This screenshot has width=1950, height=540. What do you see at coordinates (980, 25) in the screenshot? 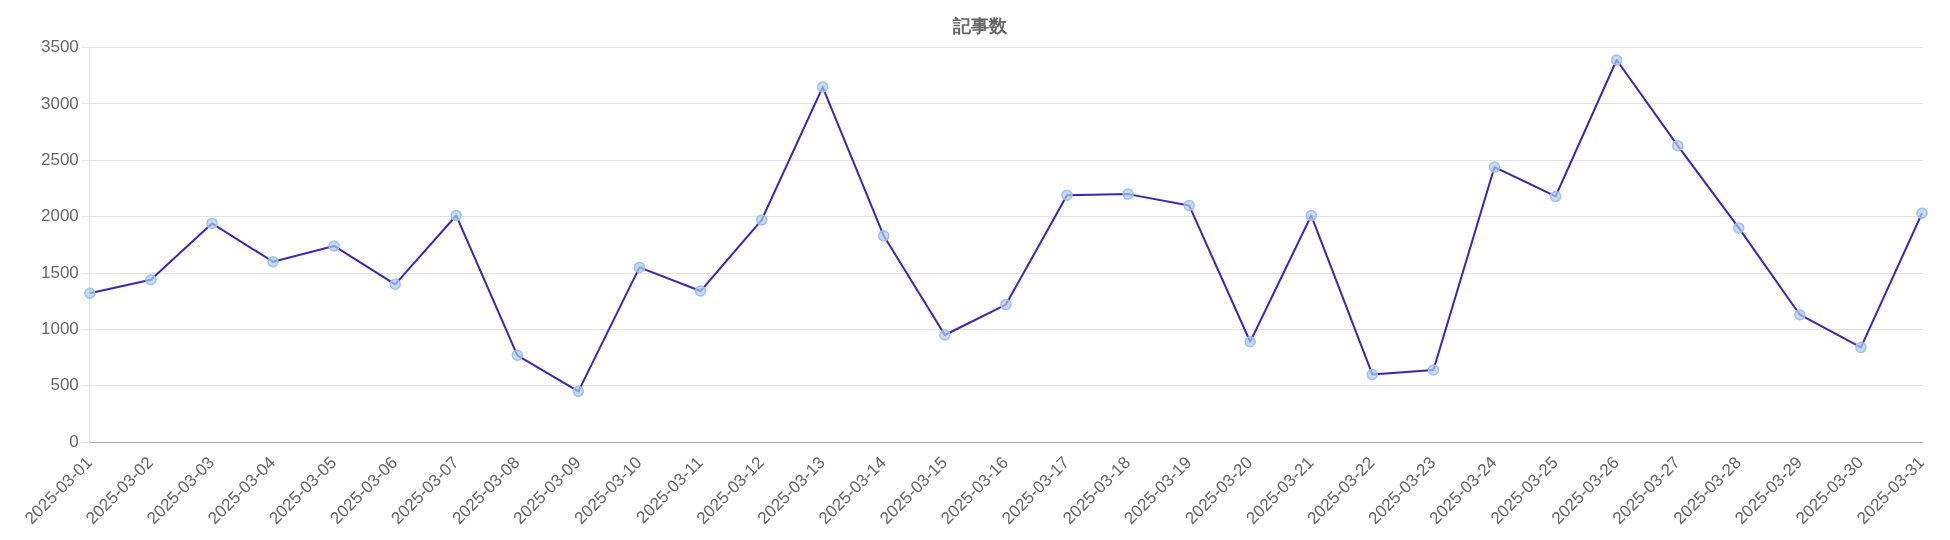
I see `chart-title: 記事数` at bounding box center [980, 25].